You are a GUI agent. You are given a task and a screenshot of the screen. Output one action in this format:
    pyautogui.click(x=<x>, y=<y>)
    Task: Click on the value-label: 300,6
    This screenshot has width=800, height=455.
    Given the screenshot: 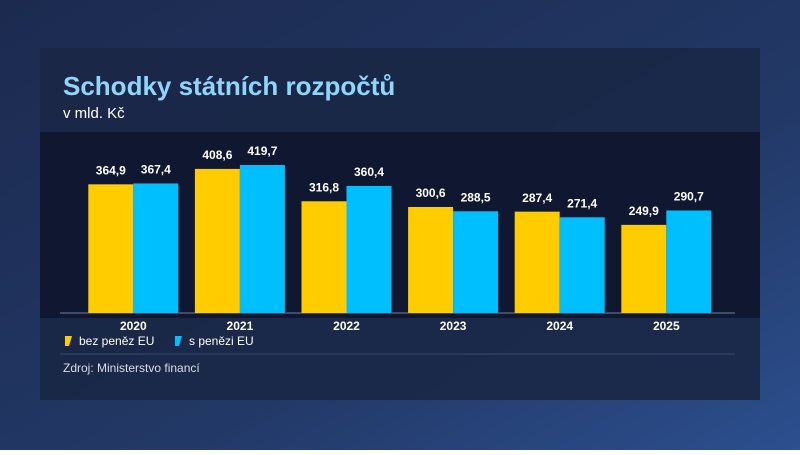 What is the action you would take?
    pyautogui.click(x=431, y=193)
    